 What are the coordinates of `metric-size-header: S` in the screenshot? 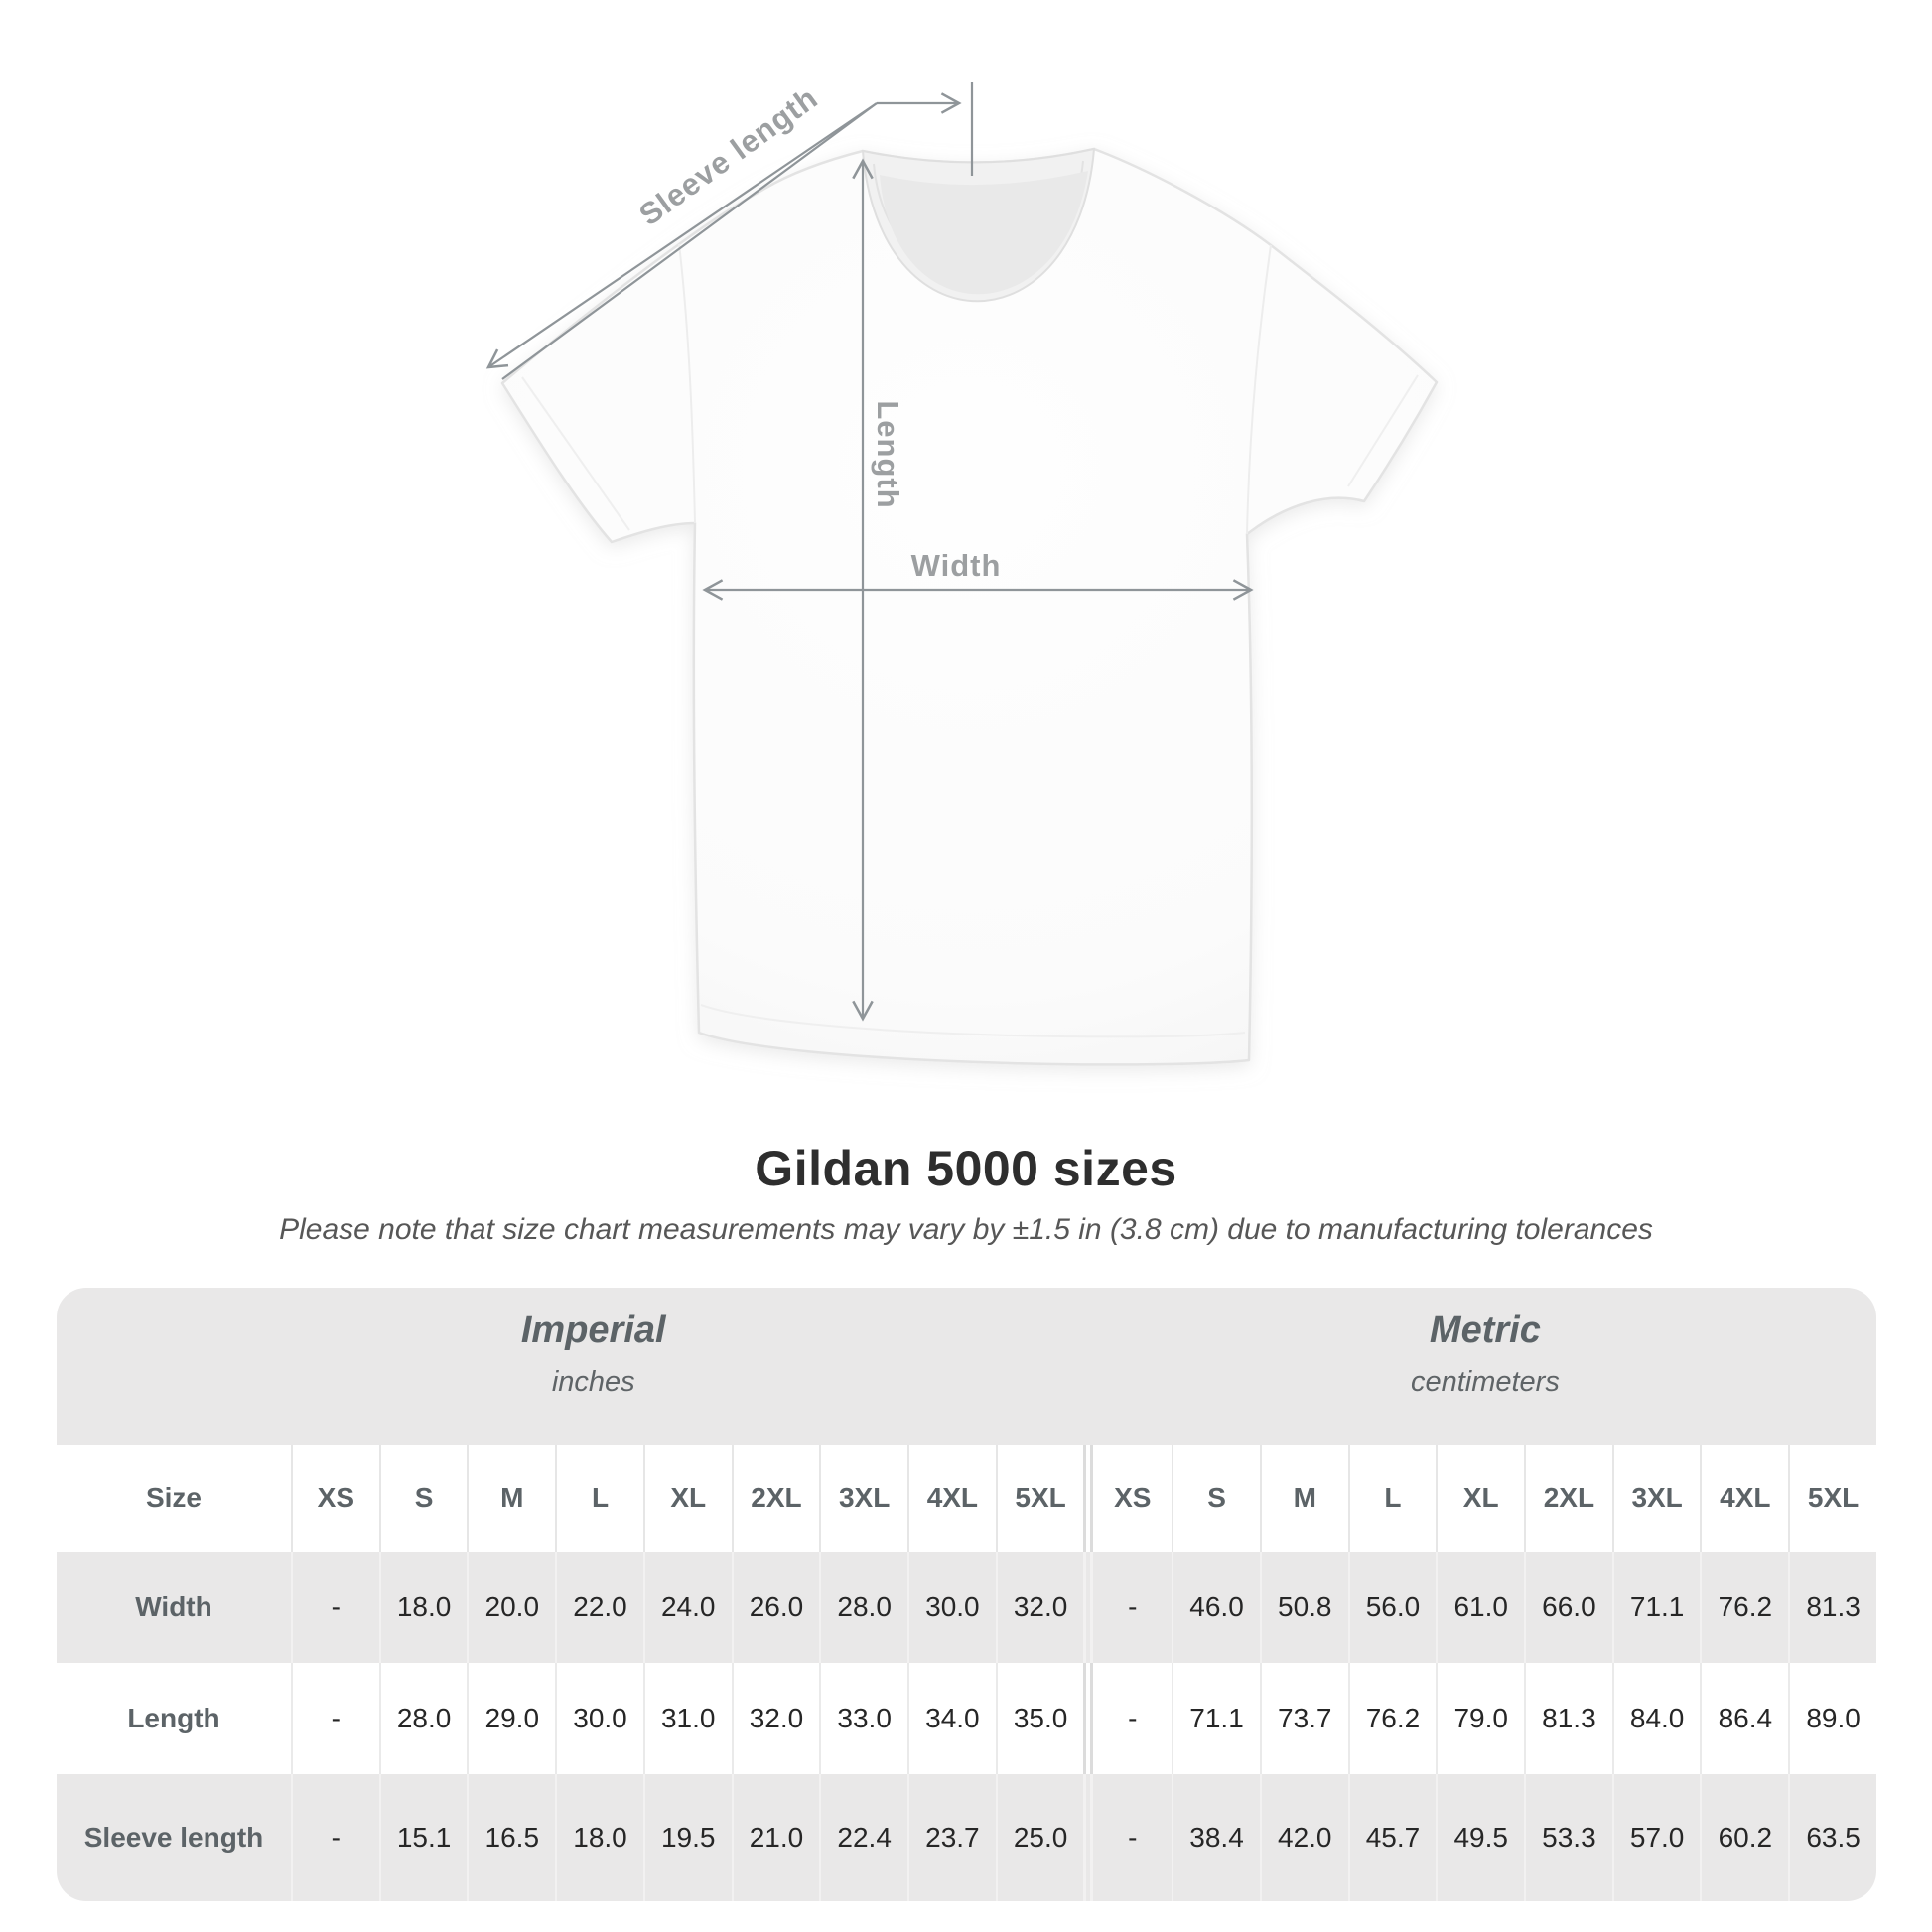 It's located at (1216, 1499).